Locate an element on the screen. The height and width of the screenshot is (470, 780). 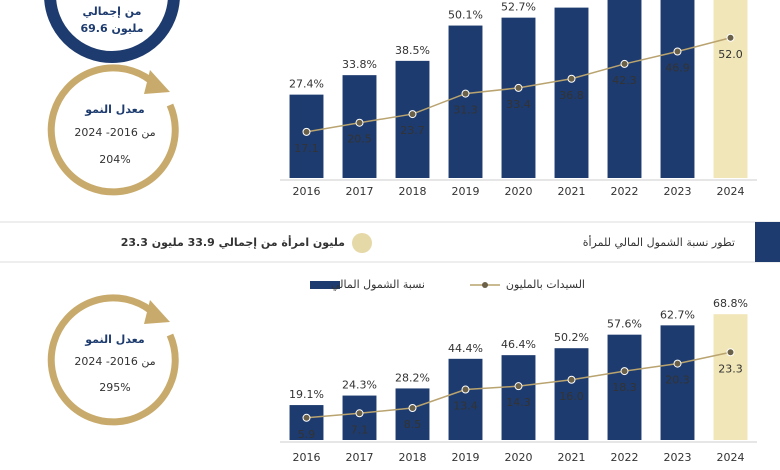
point-label: 36.8 is located at coordinates (571, 95).